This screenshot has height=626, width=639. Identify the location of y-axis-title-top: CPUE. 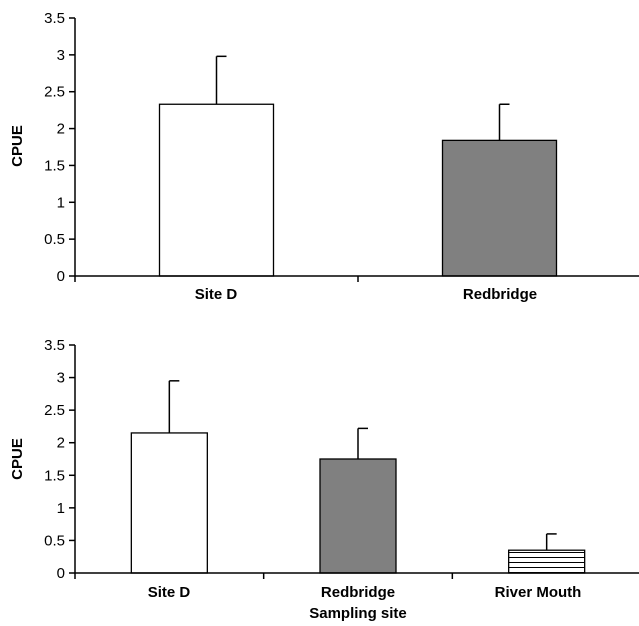
(17, 146).